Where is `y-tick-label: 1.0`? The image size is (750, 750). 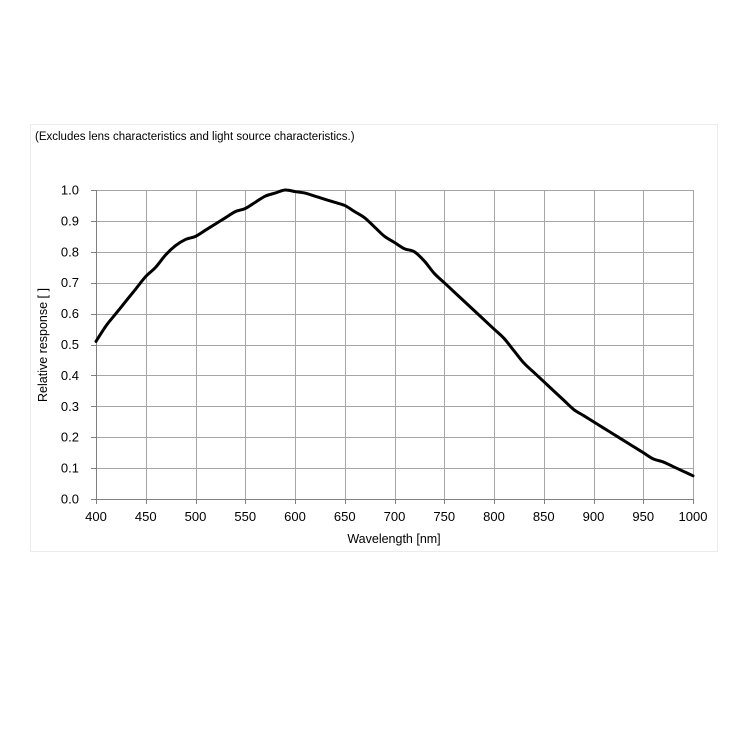
y-tick-label: 1.0 is located at coordinates (70, 190).